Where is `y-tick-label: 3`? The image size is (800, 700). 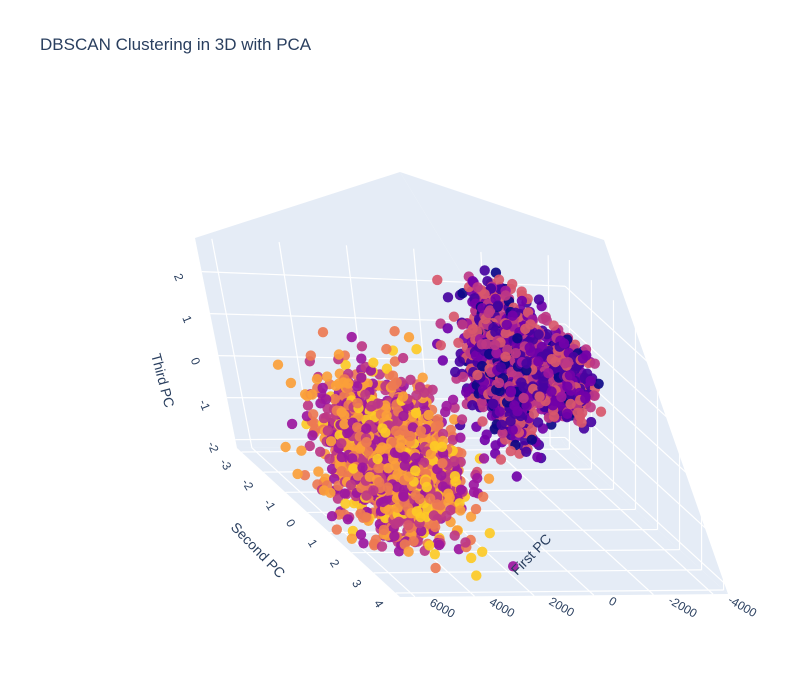 y-tick-label: 3 is located at coordinates (357, 583).